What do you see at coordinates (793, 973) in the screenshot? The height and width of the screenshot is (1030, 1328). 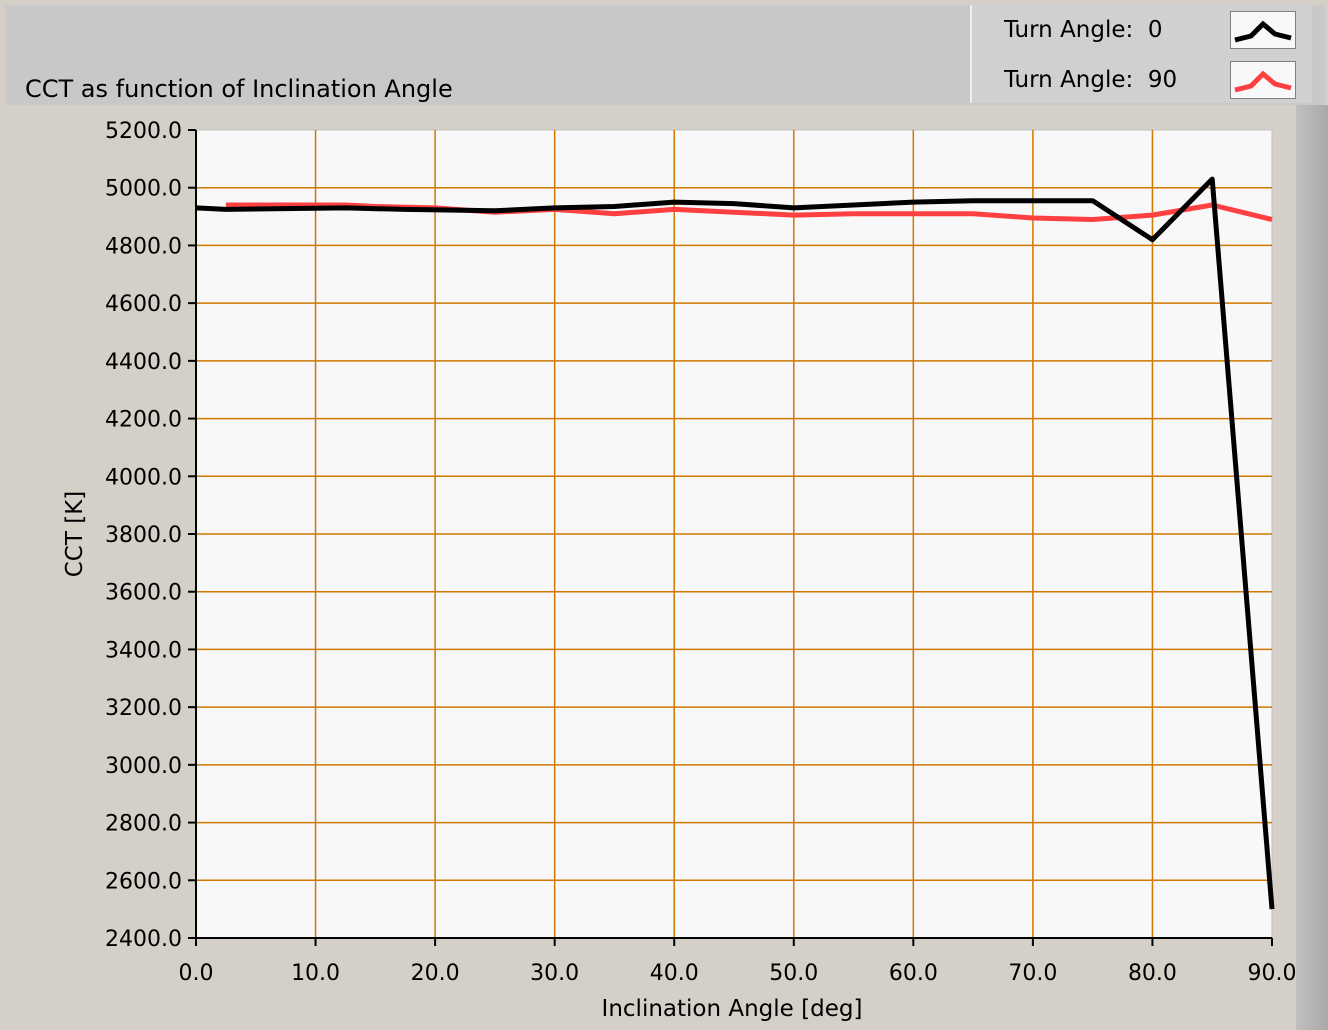 I see `x-tick-label: 50.0` at bounding box center [793, 973].